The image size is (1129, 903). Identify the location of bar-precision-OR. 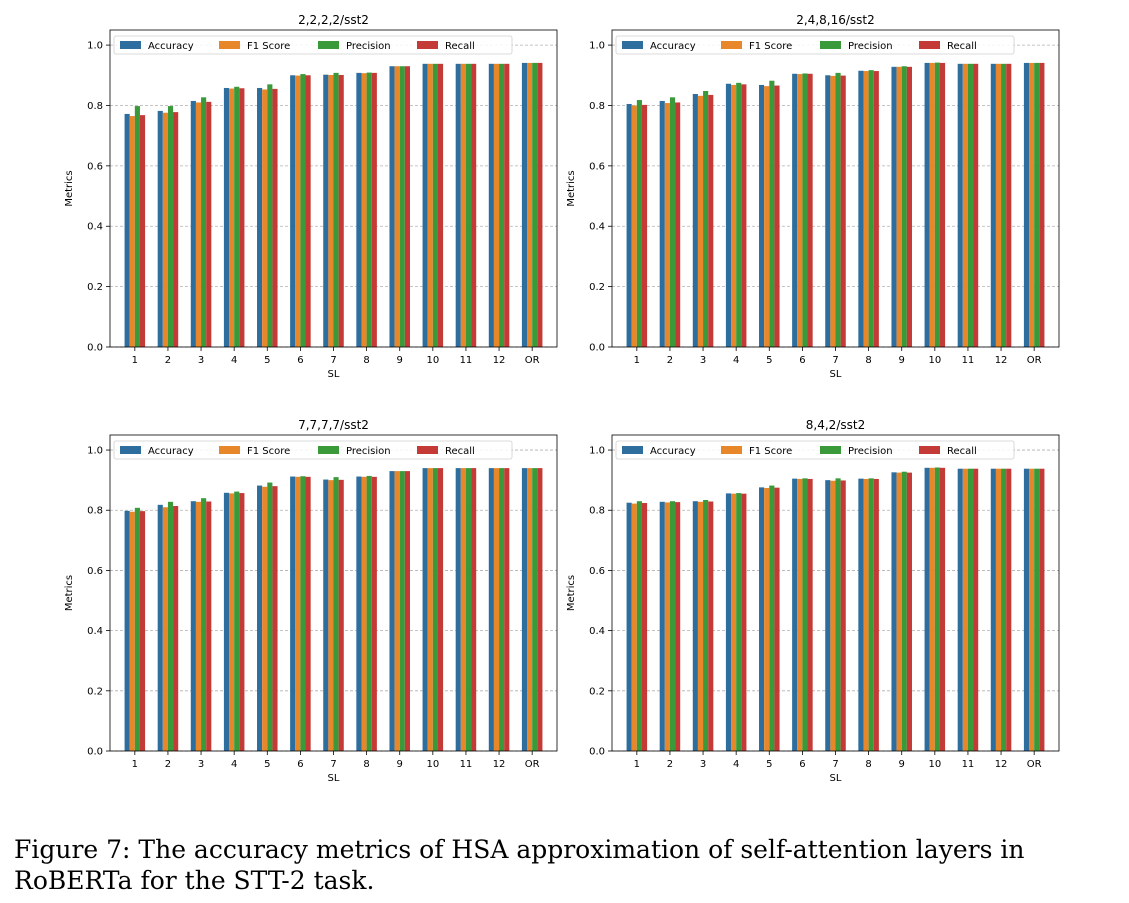
(535, 204).